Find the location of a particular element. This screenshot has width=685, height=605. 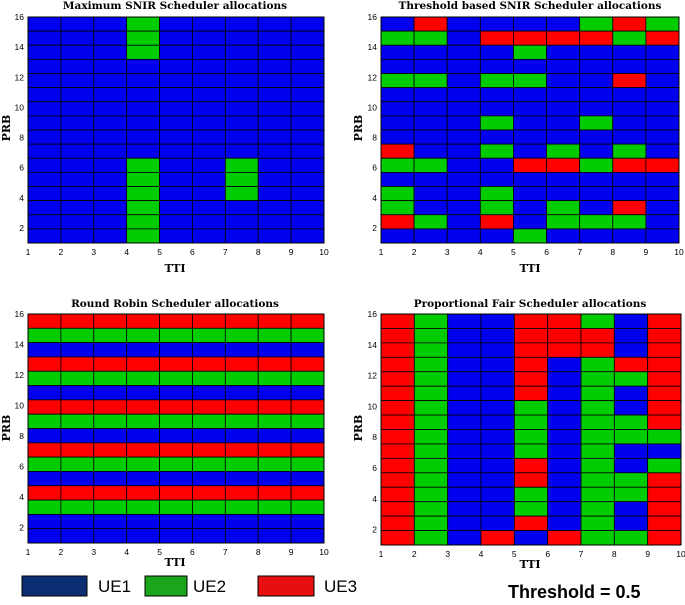

x-tick-label: 9 is located at coordinates (647, 554).